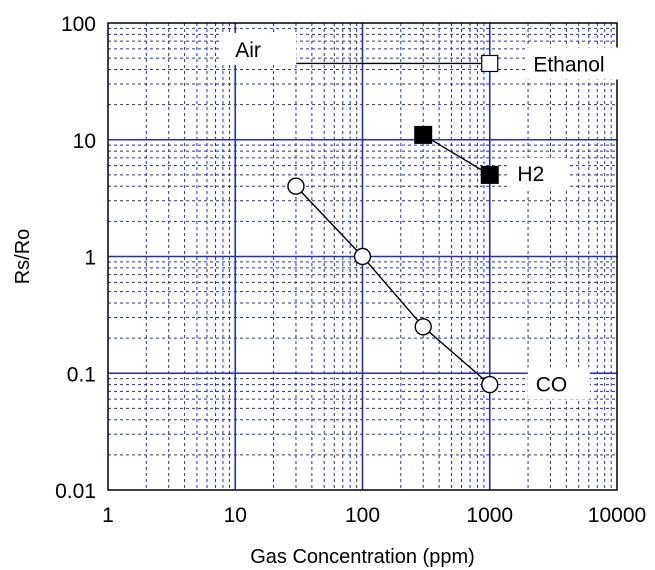 This screenshot has width=655, height=570. I want to click on y-axis-label: Rs/Ro, so click(23, 257).